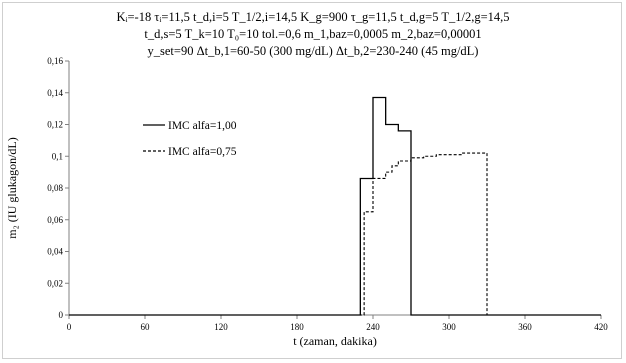 Image resolution: width=626 pixels, height=363 pixels. I want to click on x-tick-label: 180, so click(297, 327).